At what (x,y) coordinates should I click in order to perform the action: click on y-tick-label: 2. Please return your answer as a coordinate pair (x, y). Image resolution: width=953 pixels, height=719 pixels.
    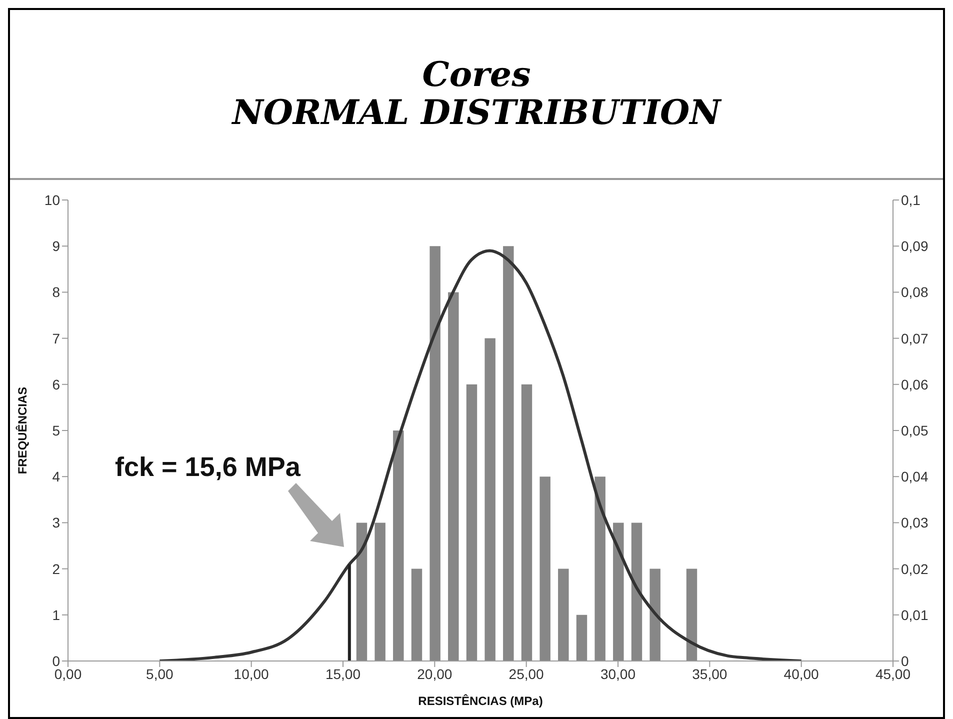
    Looking at the image, I should click on (56, 568).